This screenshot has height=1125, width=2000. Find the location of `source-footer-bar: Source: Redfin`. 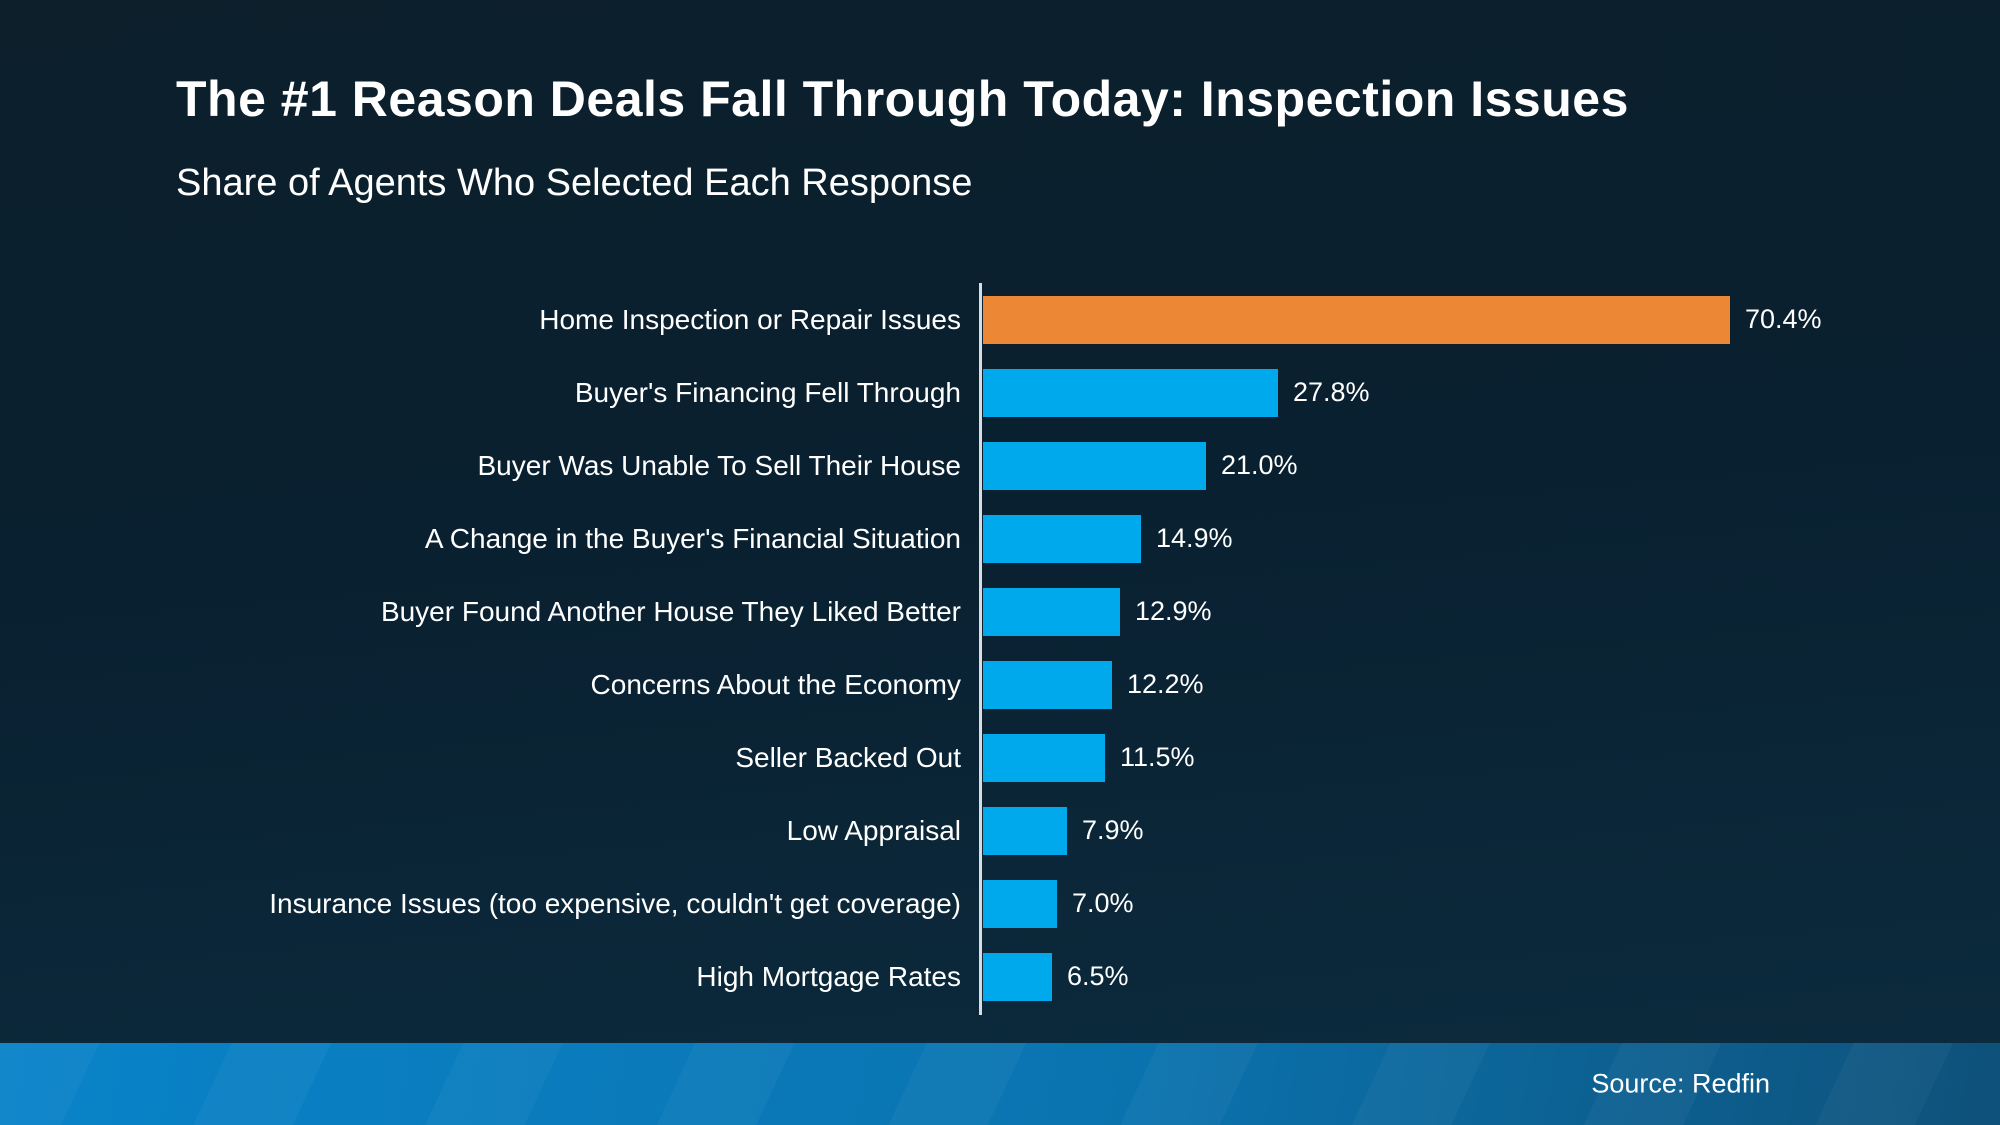

source-footer-bar: Source: Redfin is located at coordinates (1000, 1084).